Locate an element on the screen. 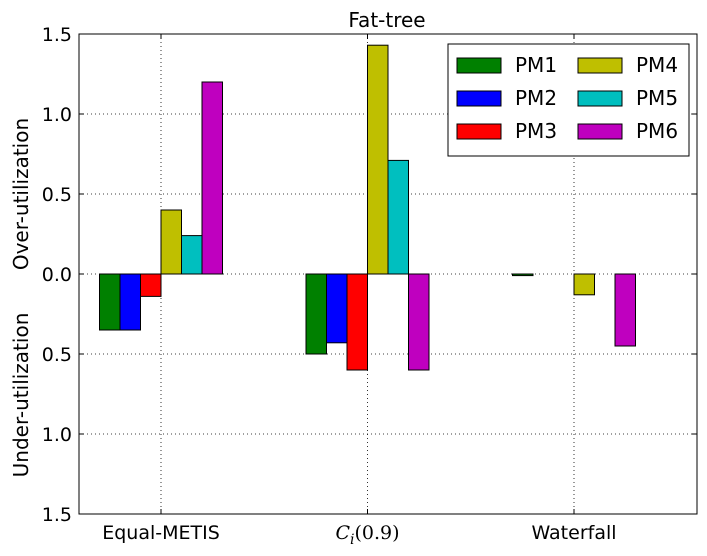 This screenshot has height=556, width=707. y-tick-label: 0.0 is located at coordinates (57, 275).